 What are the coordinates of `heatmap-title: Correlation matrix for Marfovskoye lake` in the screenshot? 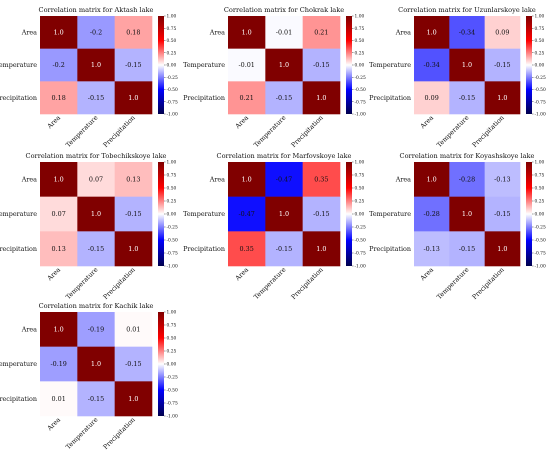 It's located at (284, 156).